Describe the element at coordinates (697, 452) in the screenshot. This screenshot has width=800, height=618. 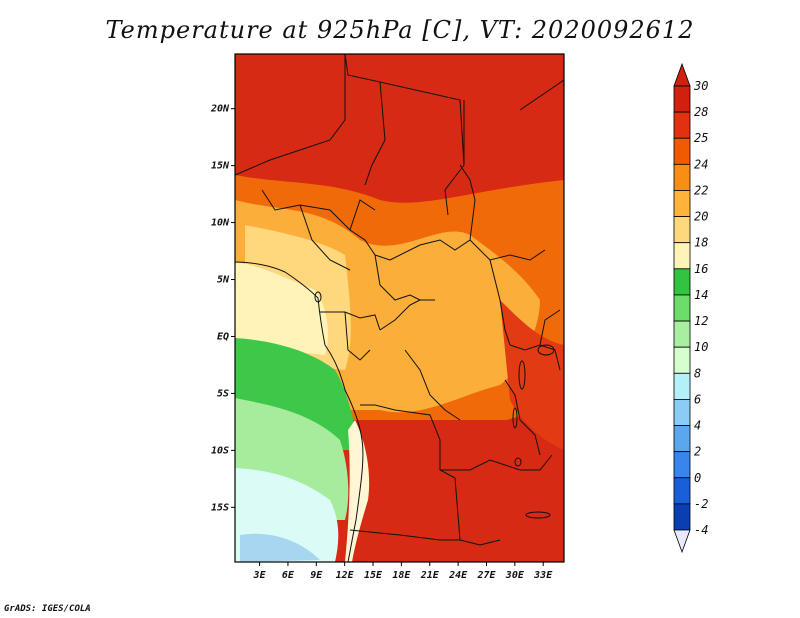
I see `colorbar-label: 2` at that location.